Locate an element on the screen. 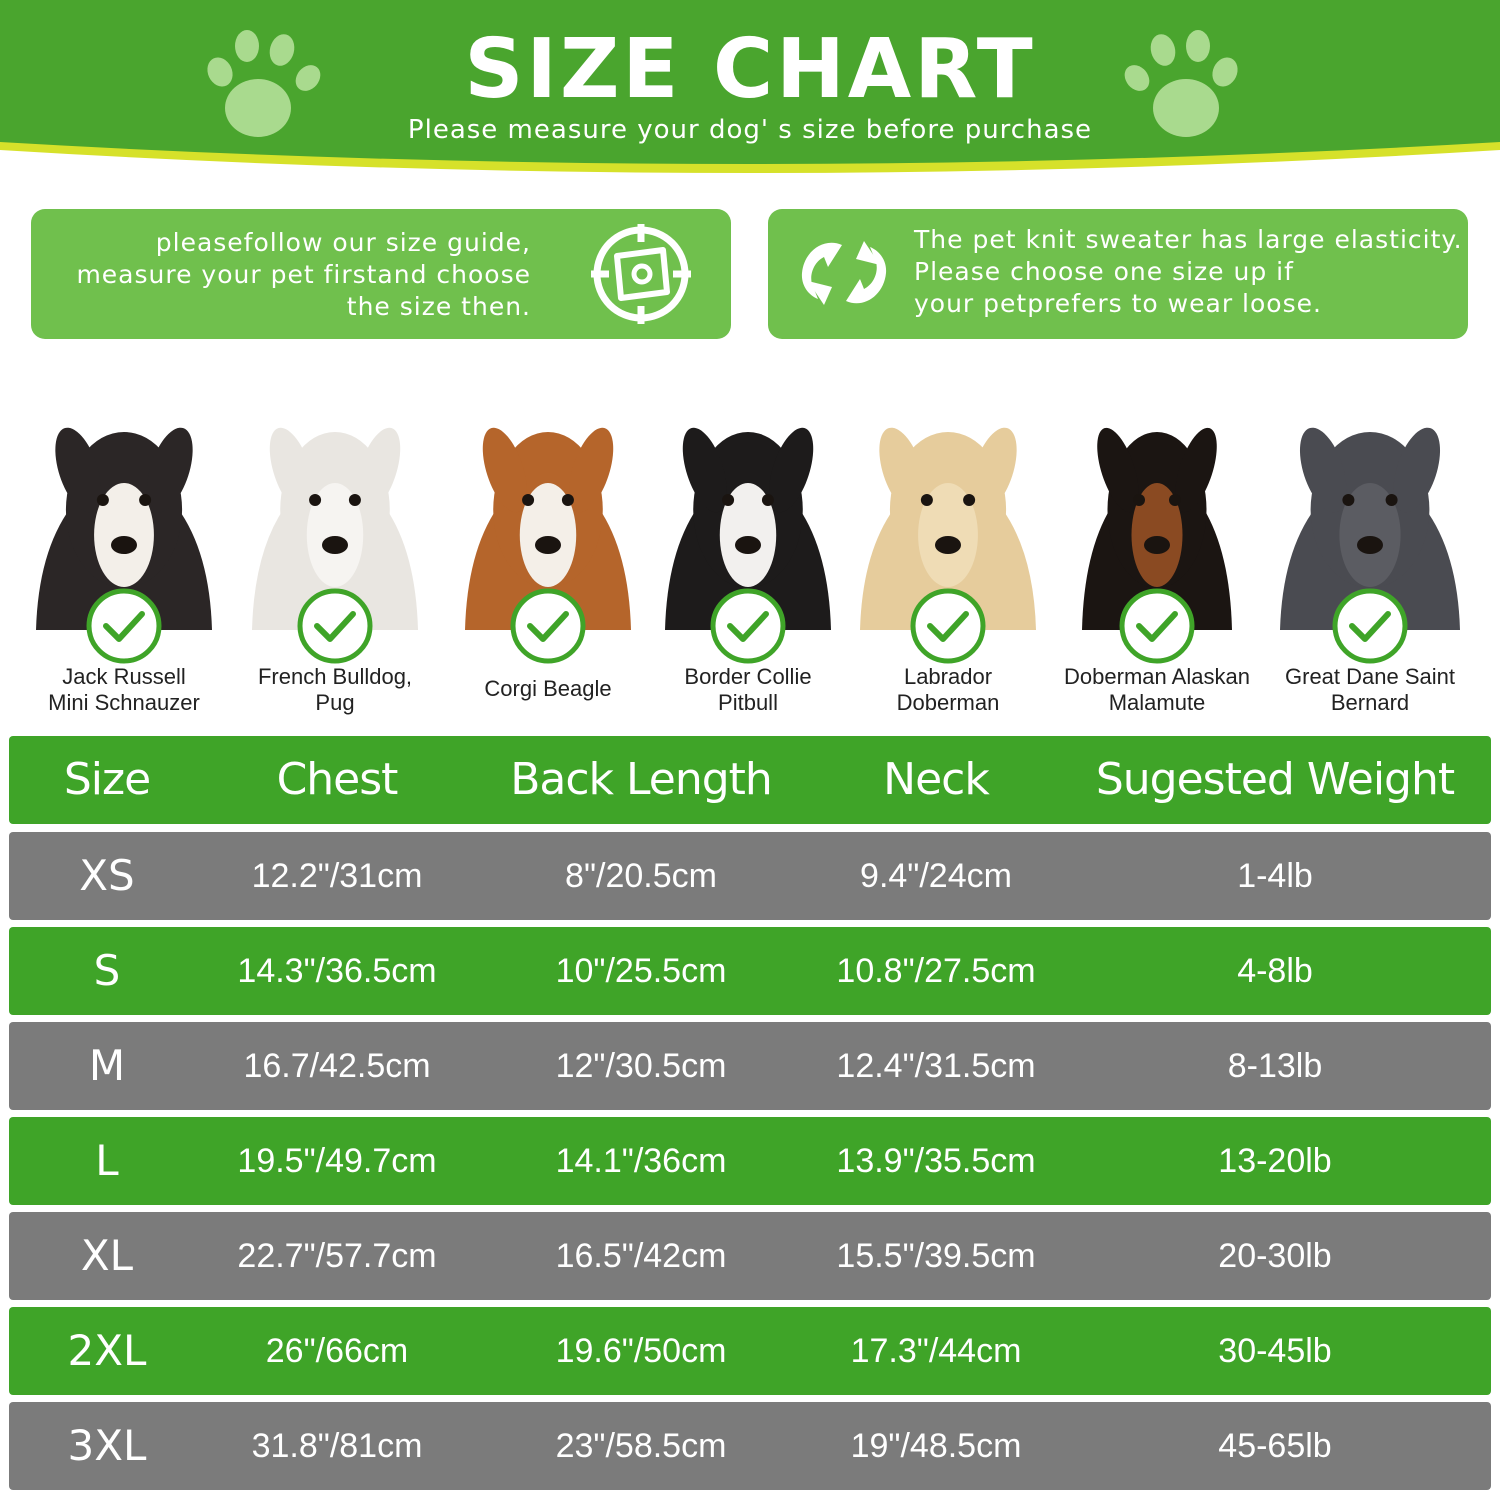 This screenshot has width=1500, height=1493. chest-cell: 12.2"/31cm is located at coordinates (337, 876).